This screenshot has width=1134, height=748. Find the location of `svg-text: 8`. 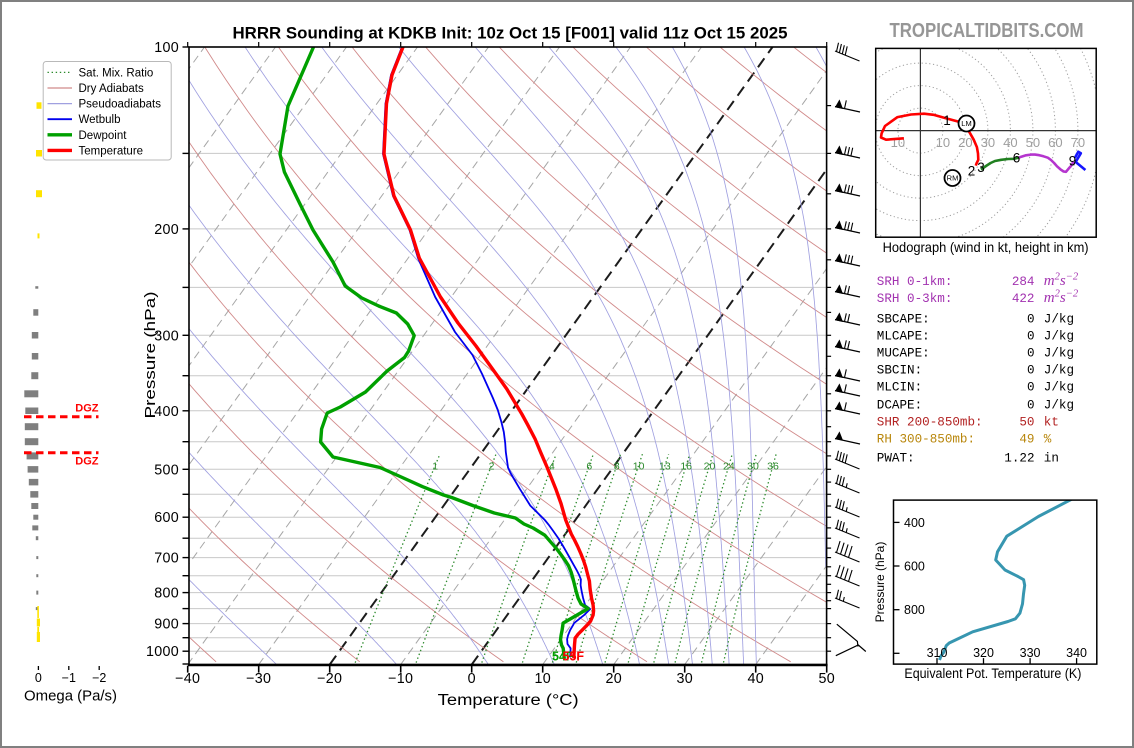

svg-text: 8 is located at coordinates (617, 467).